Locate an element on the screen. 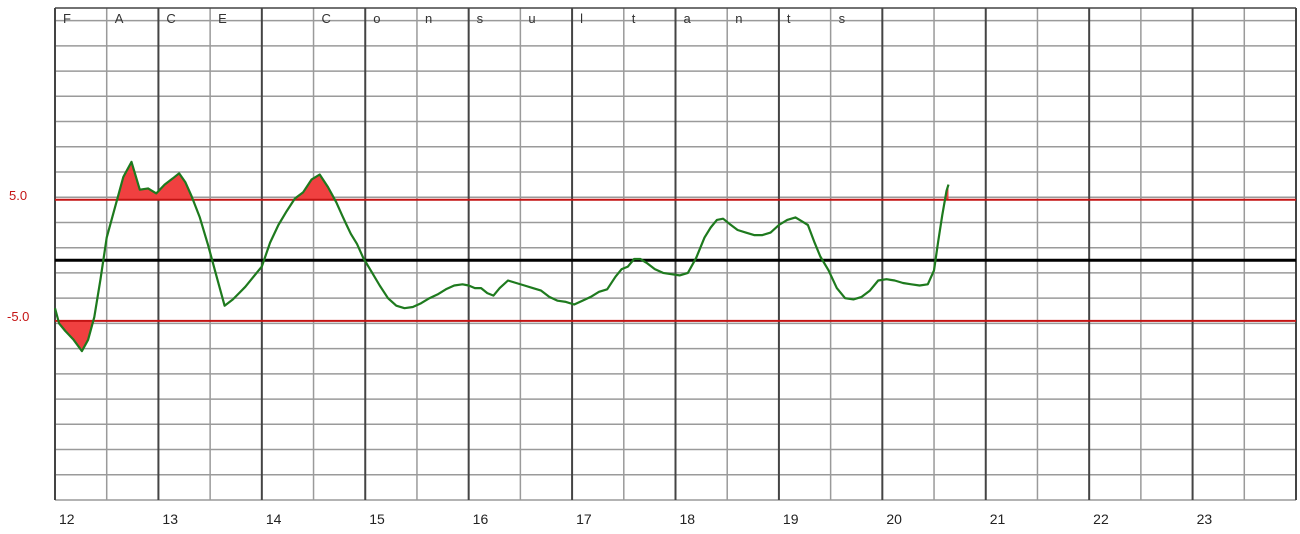 The width and height of the screenshot is (1300, 534). header-letter: o is located at coordinates (376, 18).